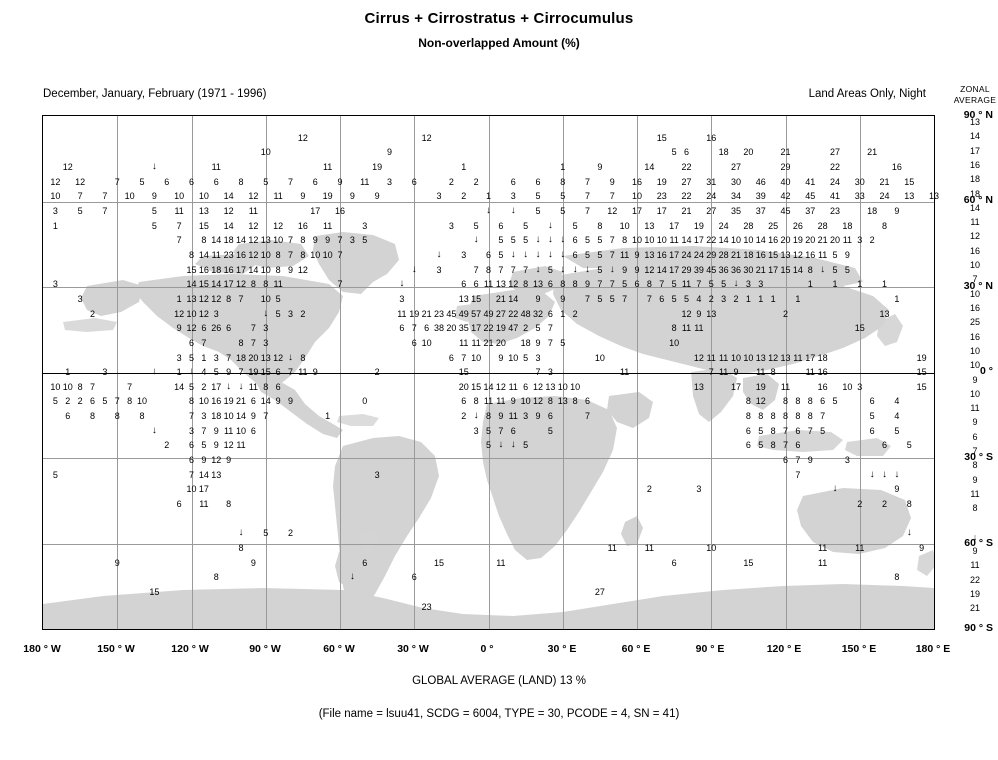 The height and width of the screenshot is (760, 998). I want to click on grid-cell: 33, so click(859, 196).